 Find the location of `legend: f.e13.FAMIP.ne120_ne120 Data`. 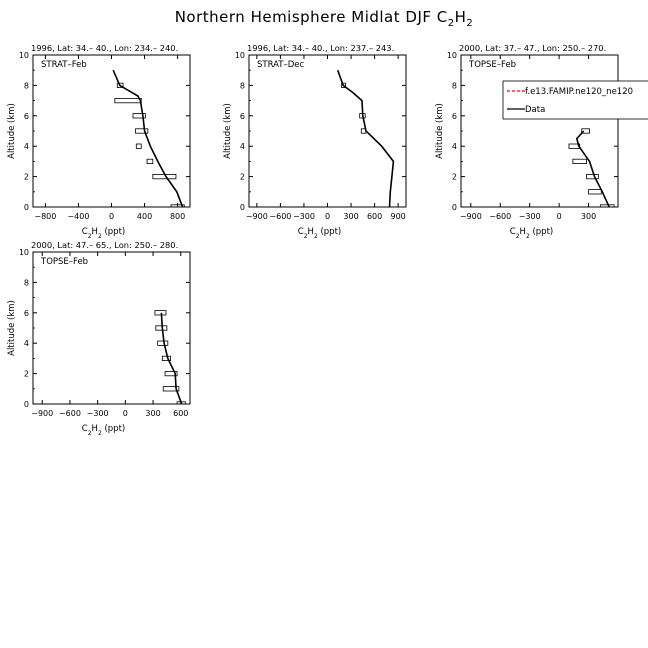

legend: f.e13.FAMIP.ne120_ne120 Data is located at coordinates (575, 100).